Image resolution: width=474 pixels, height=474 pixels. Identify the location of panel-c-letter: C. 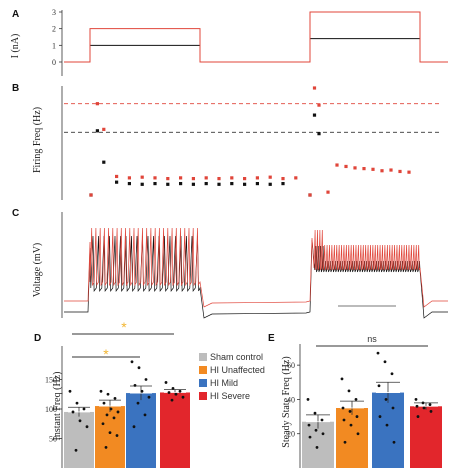
(15, 213).